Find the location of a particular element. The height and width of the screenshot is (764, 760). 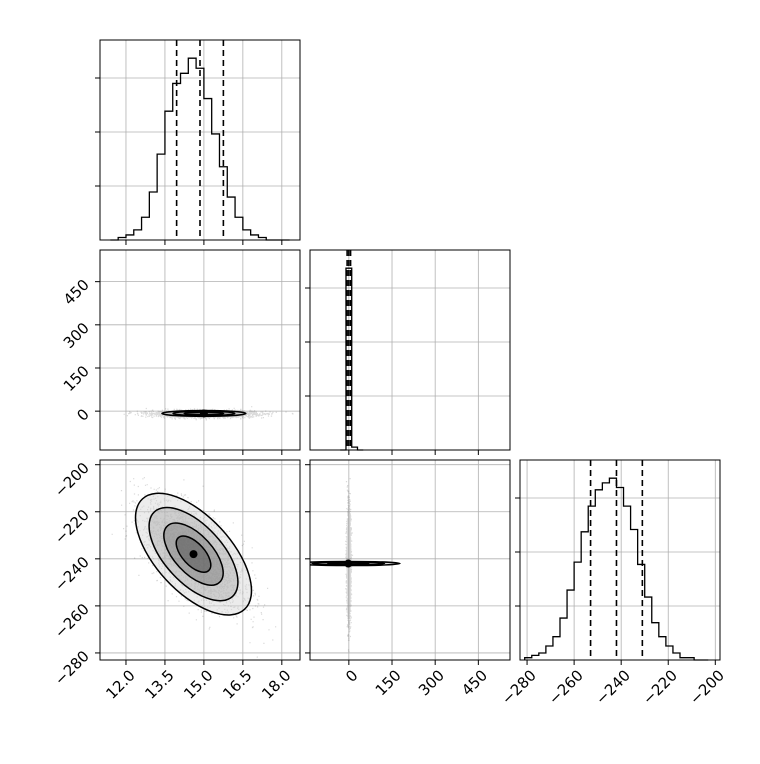

ytick-label-3-0: −280 is located at coordinates (72, 668).